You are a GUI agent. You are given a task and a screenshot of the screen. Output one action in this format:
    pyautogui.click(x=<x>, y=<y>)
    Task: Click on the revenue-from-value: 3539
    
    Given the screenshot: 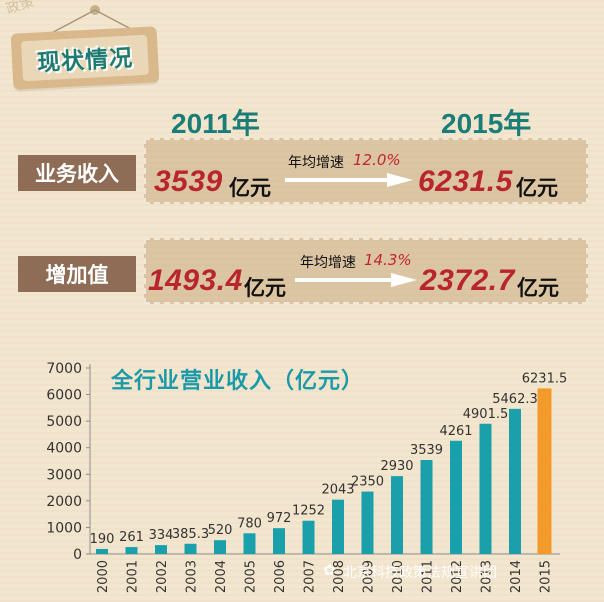 What is the action you would take?
    pyautogui.click(x=188, y=181)
    